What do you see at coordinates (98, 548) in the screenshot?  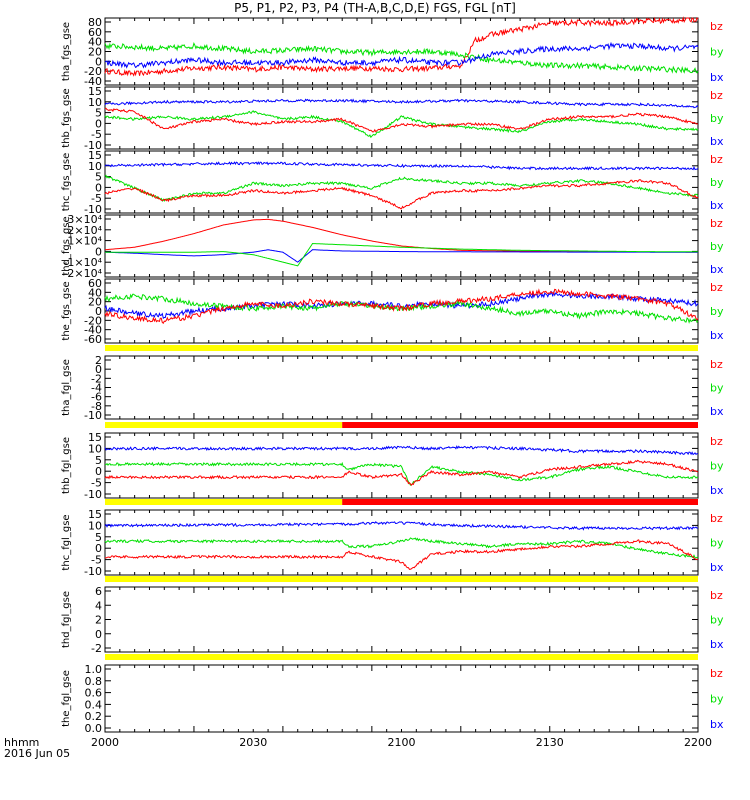 I see `y-tick-label-8-3: 0` at bounding box center [98, 548].